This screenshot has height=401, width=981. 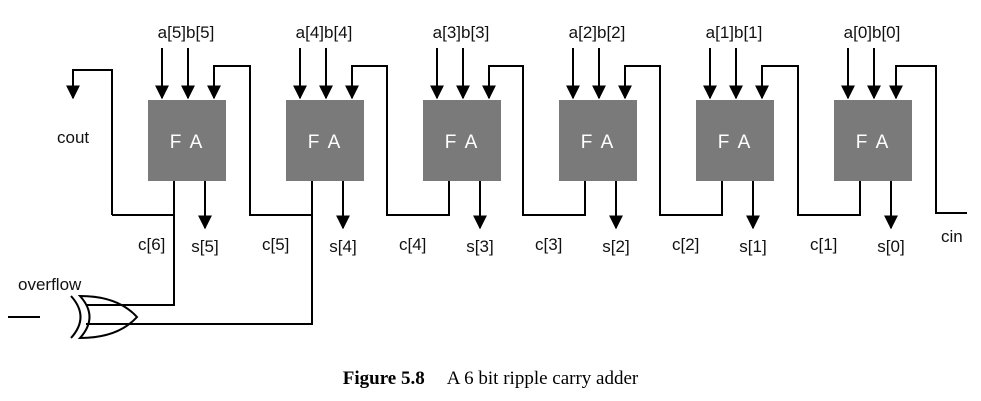 I want to click on carry-label-3: c[3], so click(x=548, y=244).